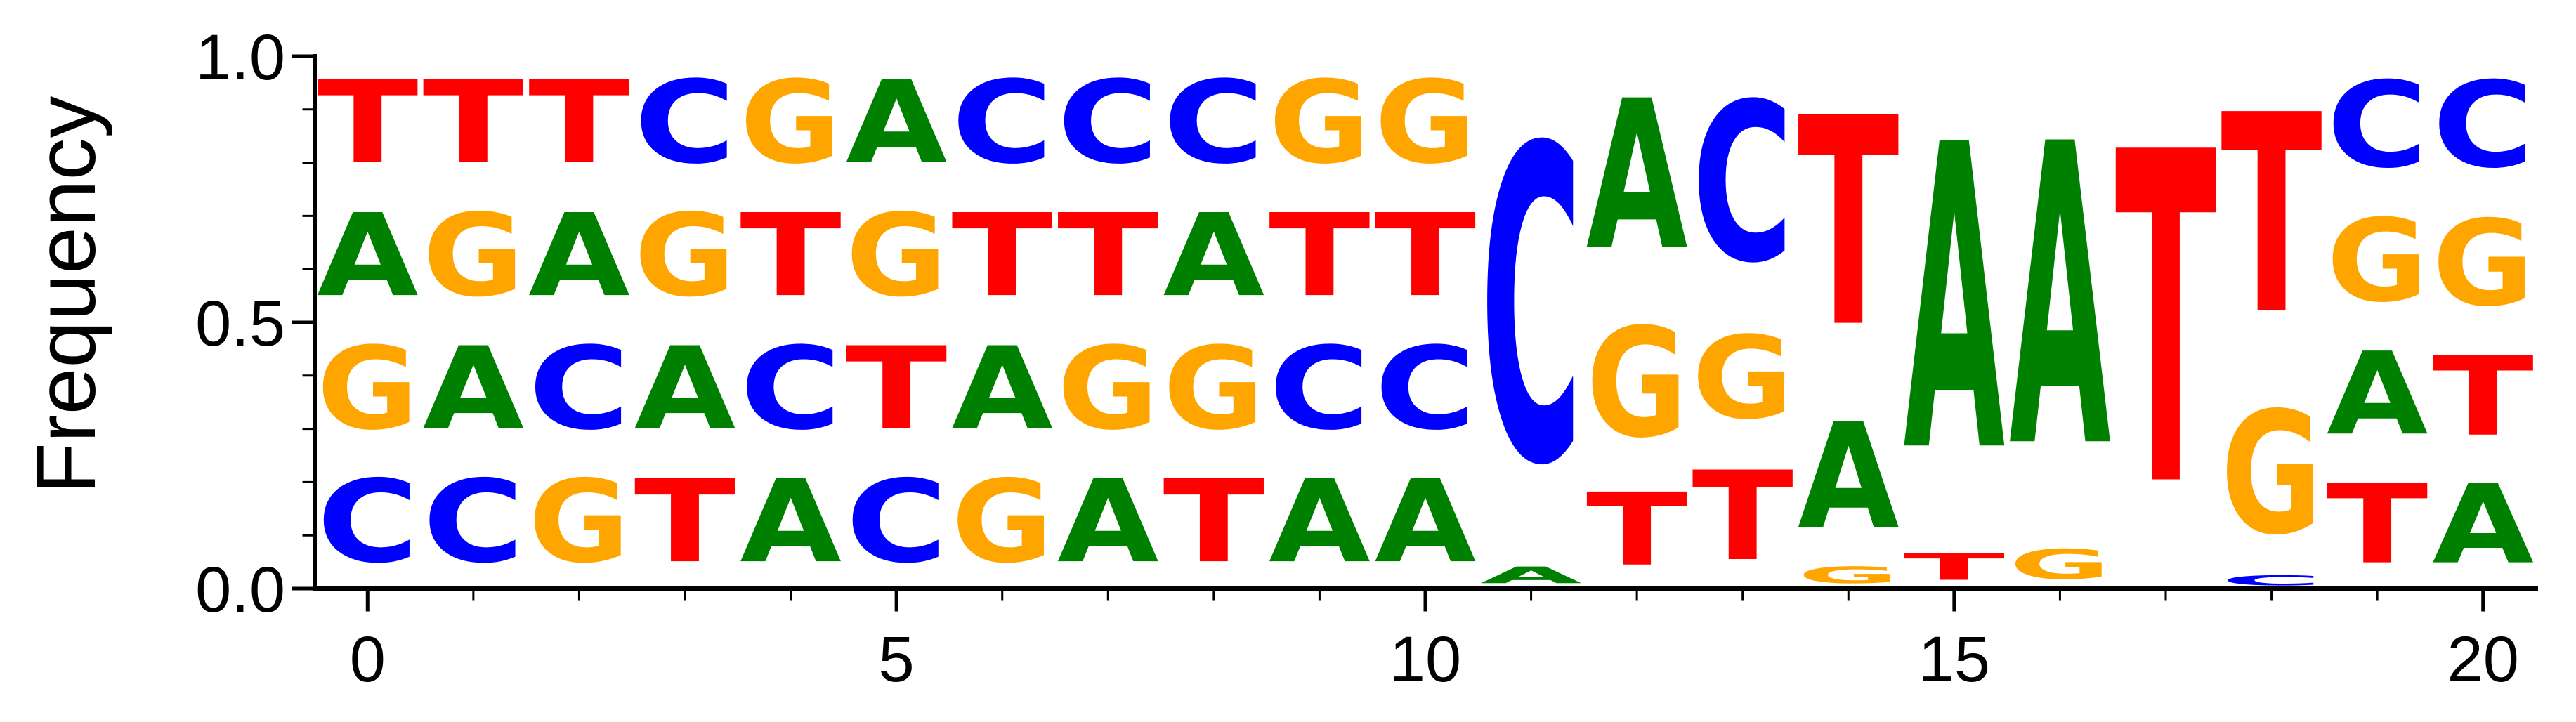 The image size is (2576, 722). What do you see at coordinates (66, 295) in the screenshot?
I see `y-axis-title: Frequency` at bounding box center [66, 295].